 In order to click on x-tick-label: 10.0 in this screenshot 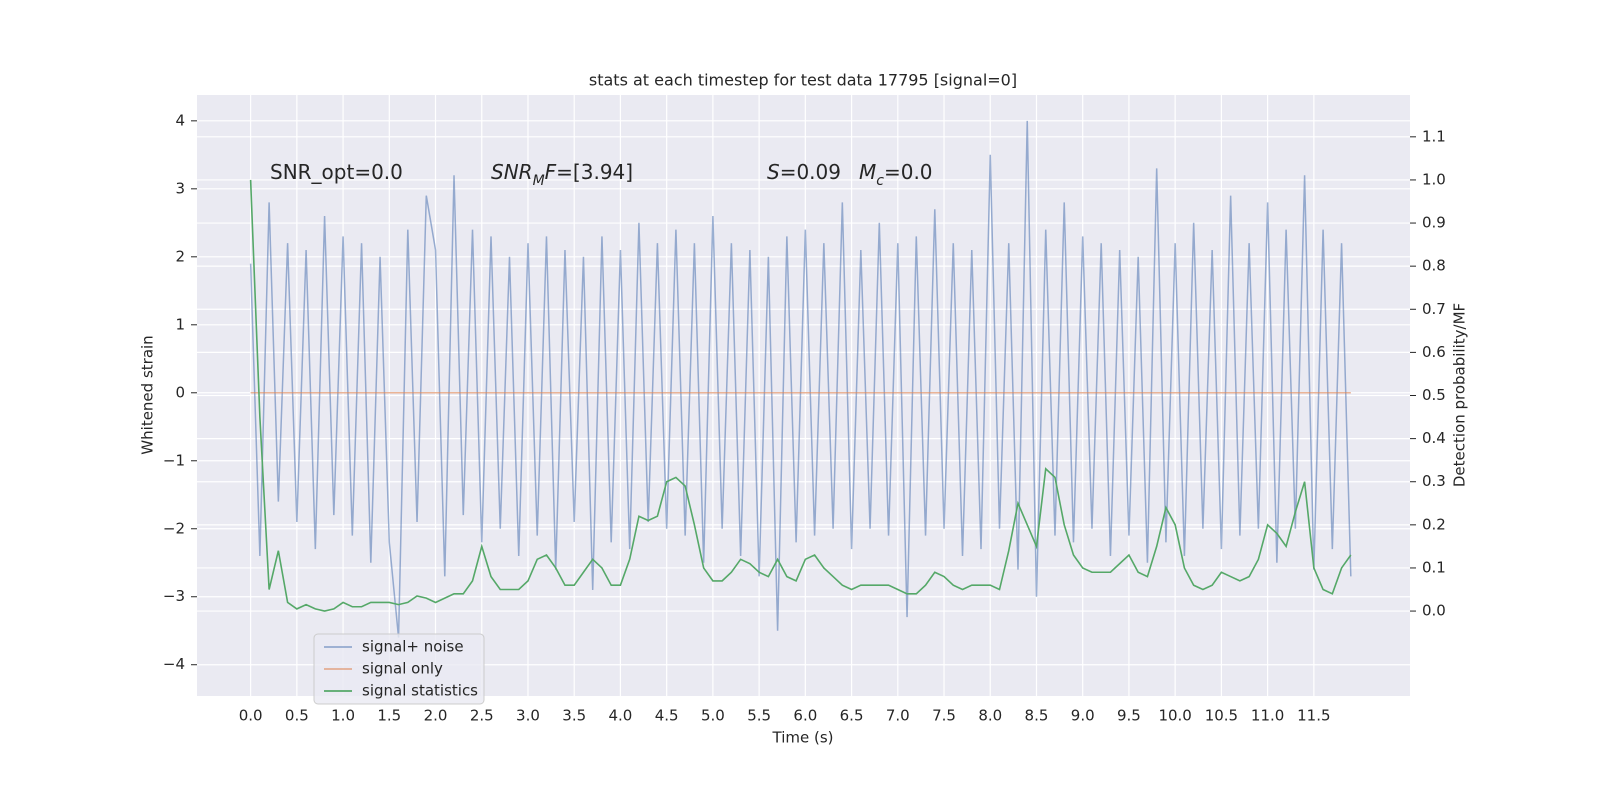, I will do `click(1174, 716)`.